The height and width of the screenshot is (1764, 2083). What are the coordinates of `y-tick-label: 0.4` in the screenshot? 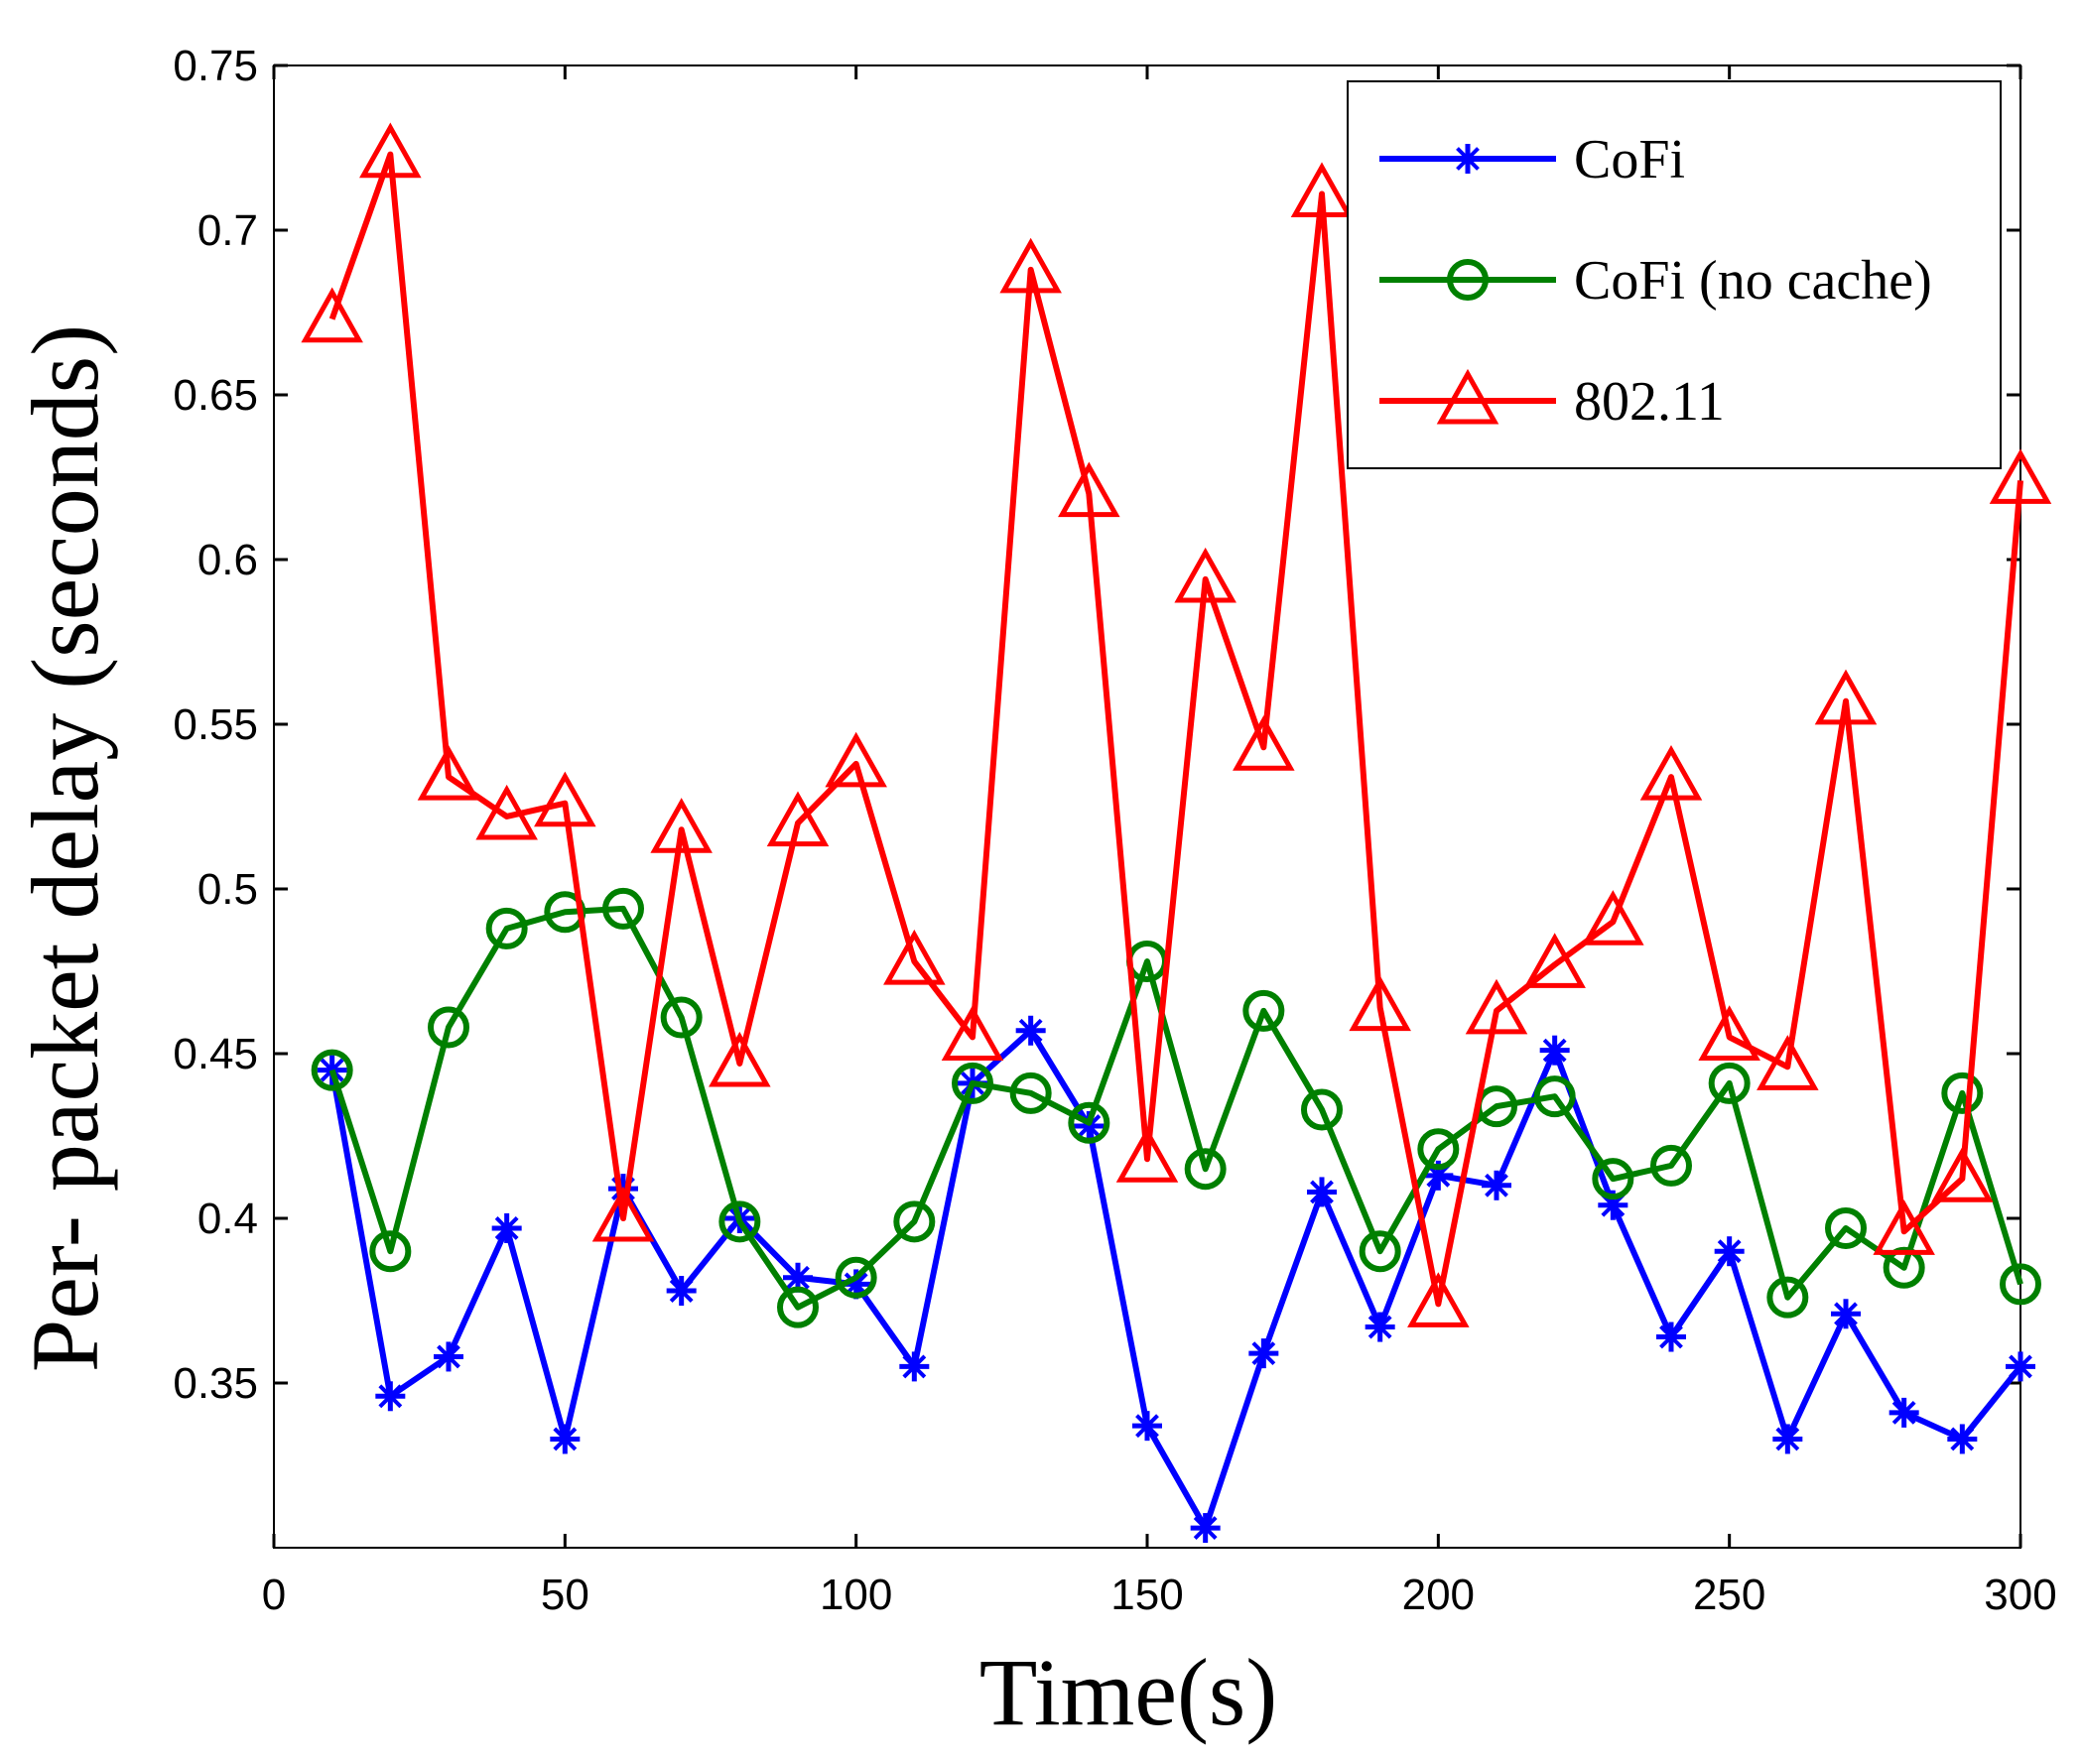 It's located at (227, 1219).